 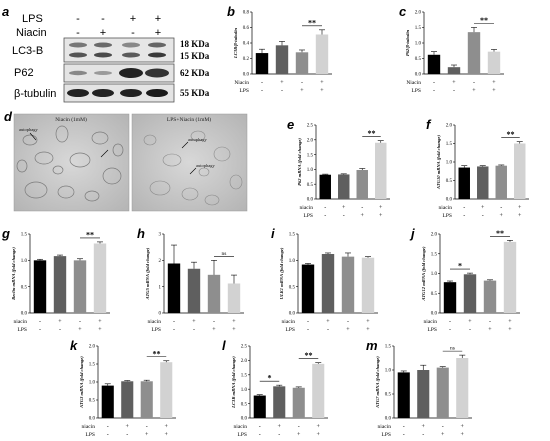 I want to click on y-tick-label: 0.6, so click(x=246, y=28).